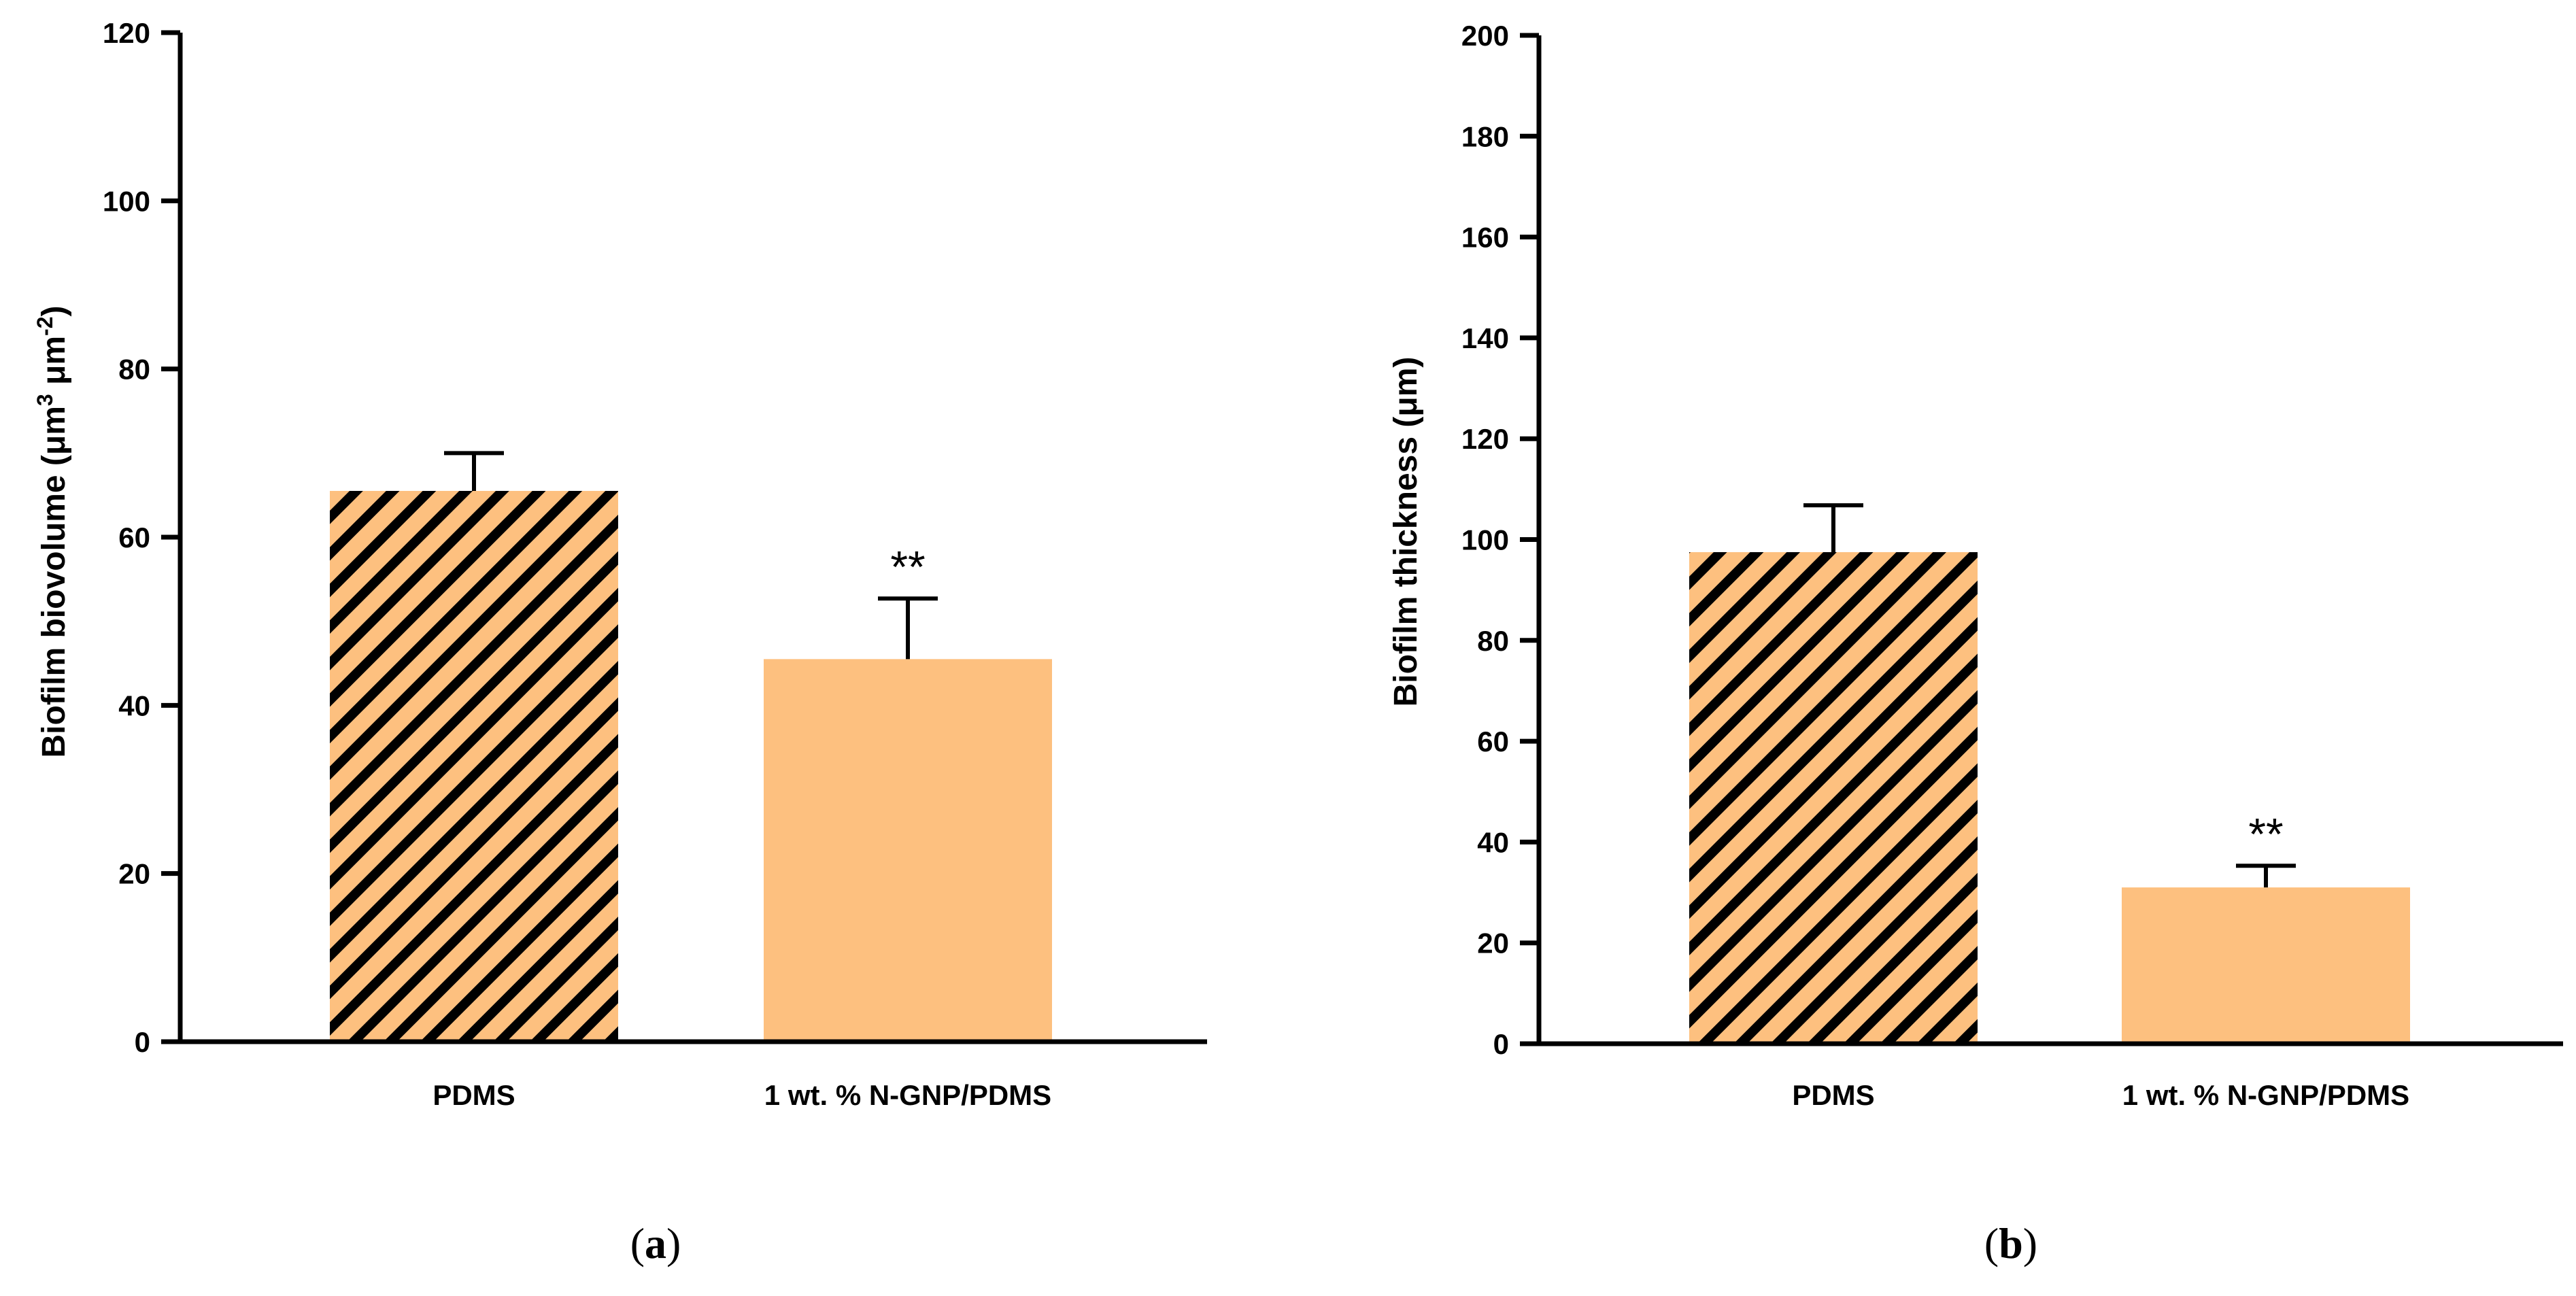  What do you see at coordinates (907, 566) in the screenshot?
I see `significance-label-a: **` at bounding box center [907, 566].